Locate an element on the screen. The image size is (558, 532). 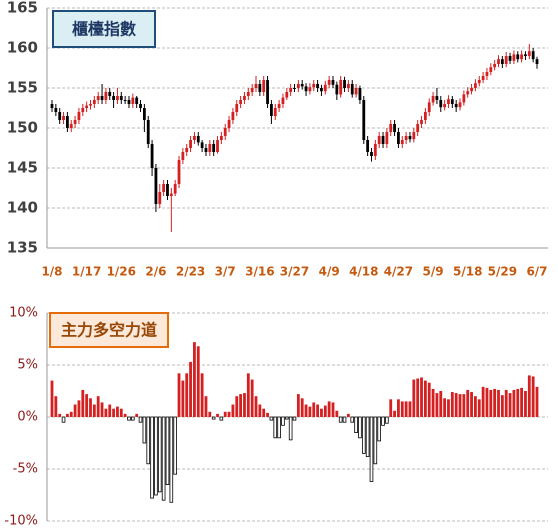
x-tick-label: 2/23 is located at coordinates (190, 272).